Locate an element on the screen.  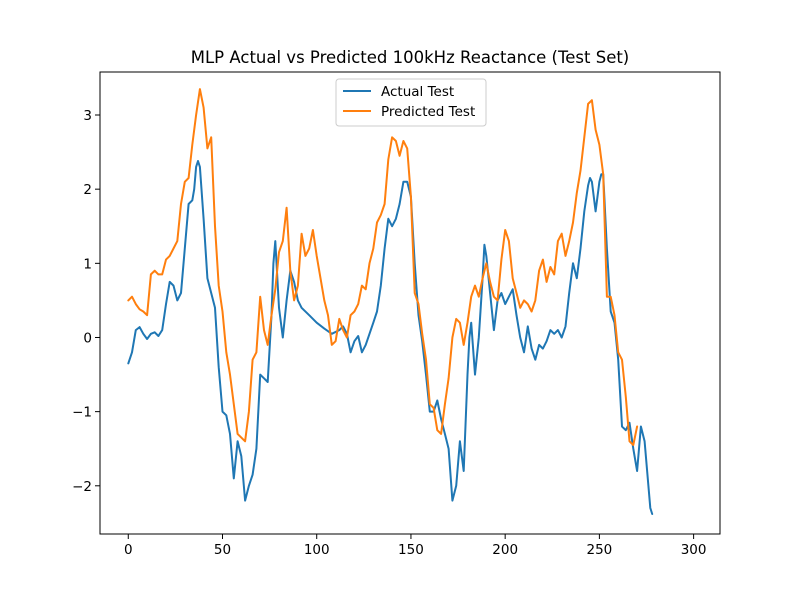
x-tick-label: 150 is located at coordinates (411, 550).